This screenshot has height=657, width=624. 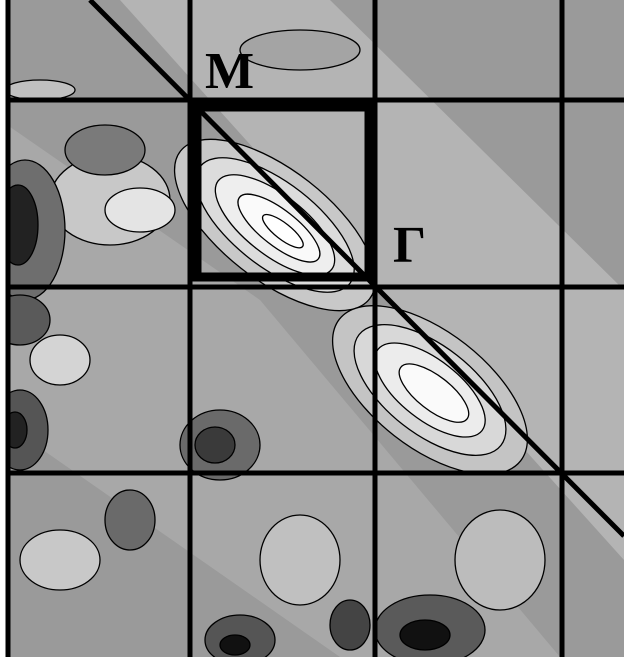 What do you see at coordinates (229, 71) in the screenshot?
I see `m-label: M` at bounding box center [229, 71].